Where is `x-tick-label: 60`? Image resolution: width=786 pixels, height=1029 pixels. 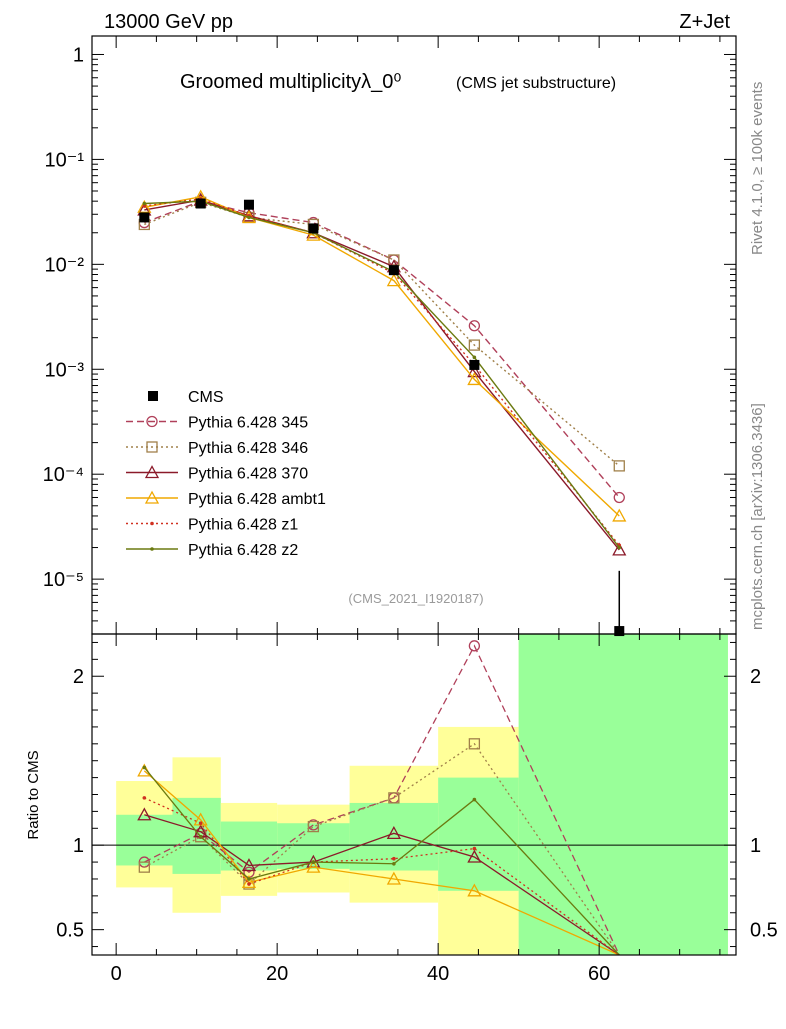
x-tick-label: 60 is located at coordinates (599, 974).